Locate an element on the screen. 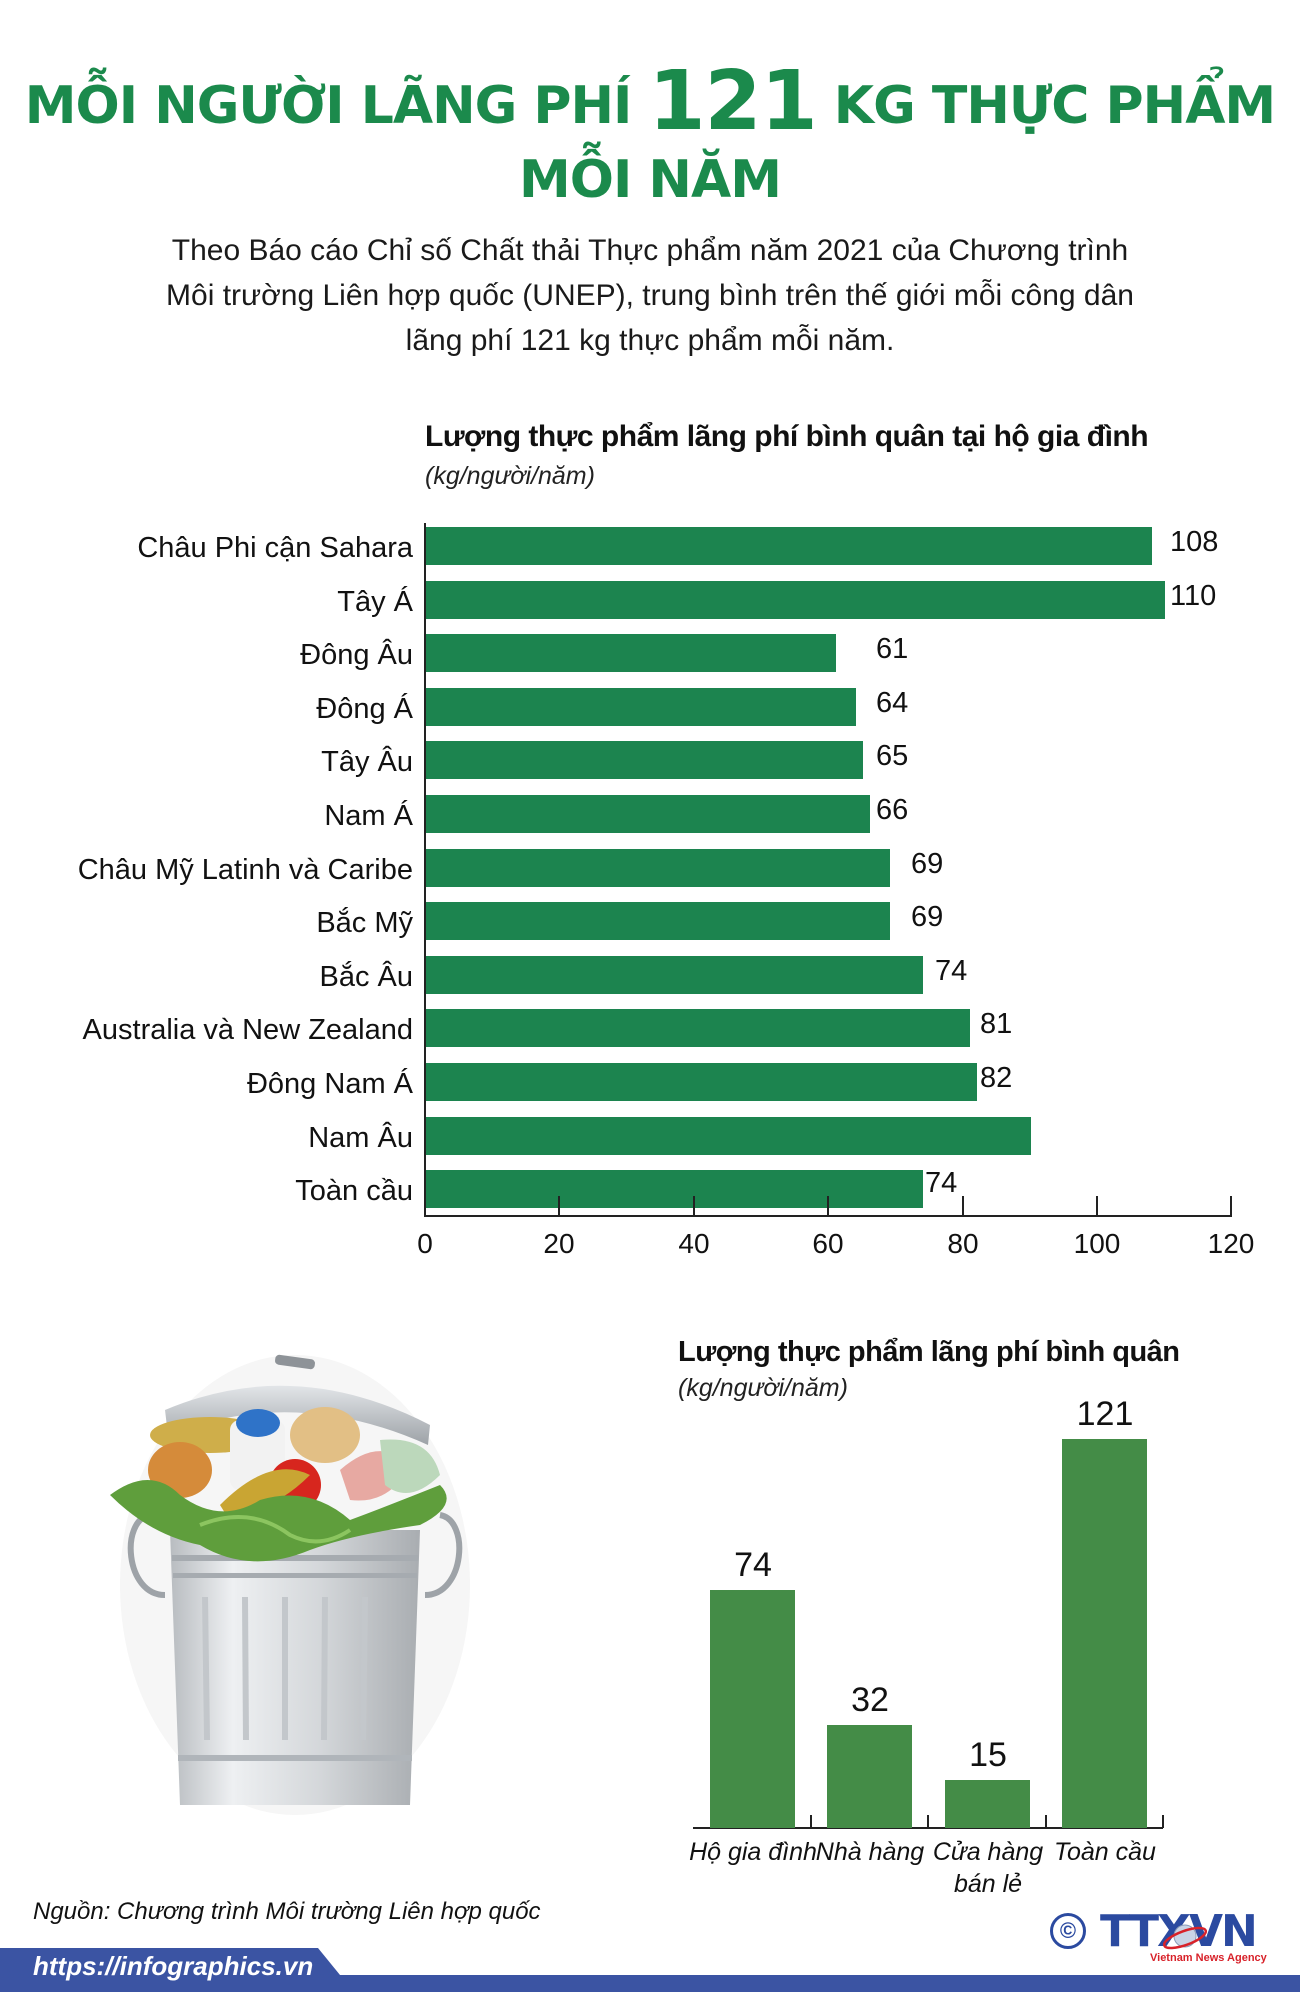  intro-line-3: lãng phí 121 kg thực phẩm mỗi năm. is located at coordinates (650, 340).